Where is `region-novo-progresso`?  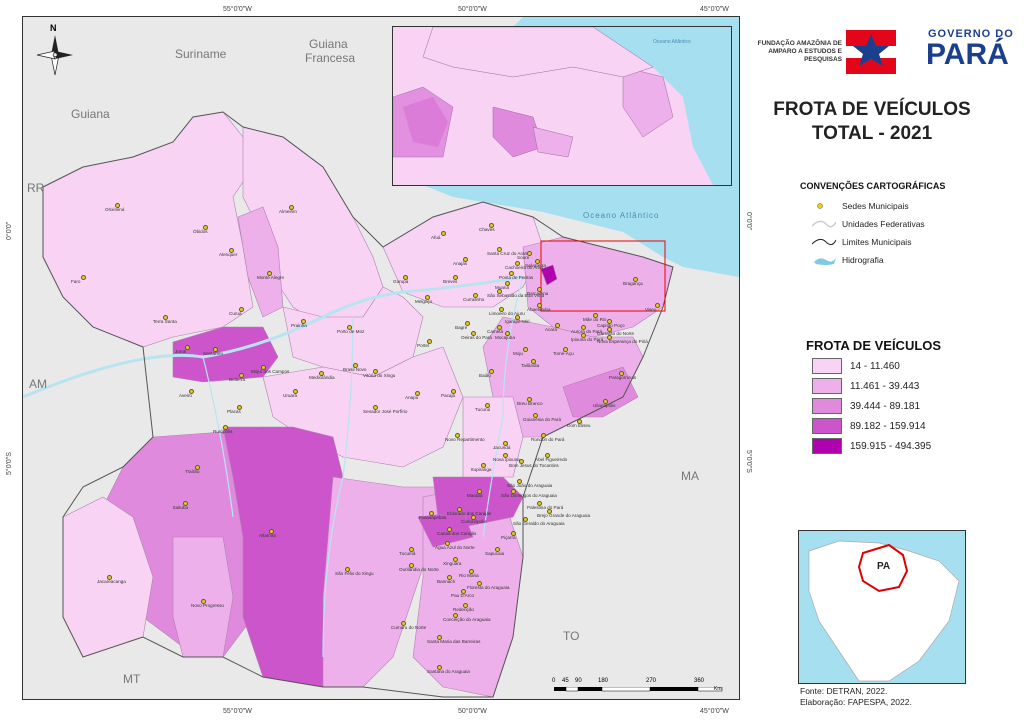
region-novo-progresso is located at coordinates (203, 597).